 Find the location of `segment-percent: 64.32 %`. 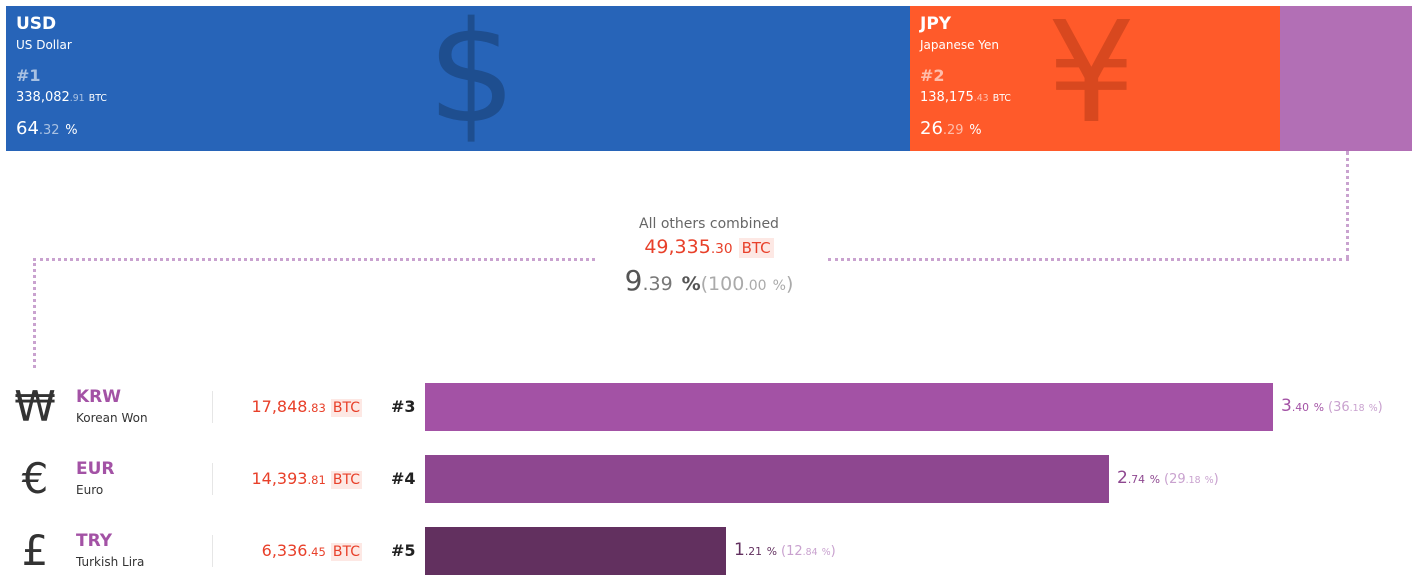

segment-percent: 64.32 % is located at coordinates (47, 128).